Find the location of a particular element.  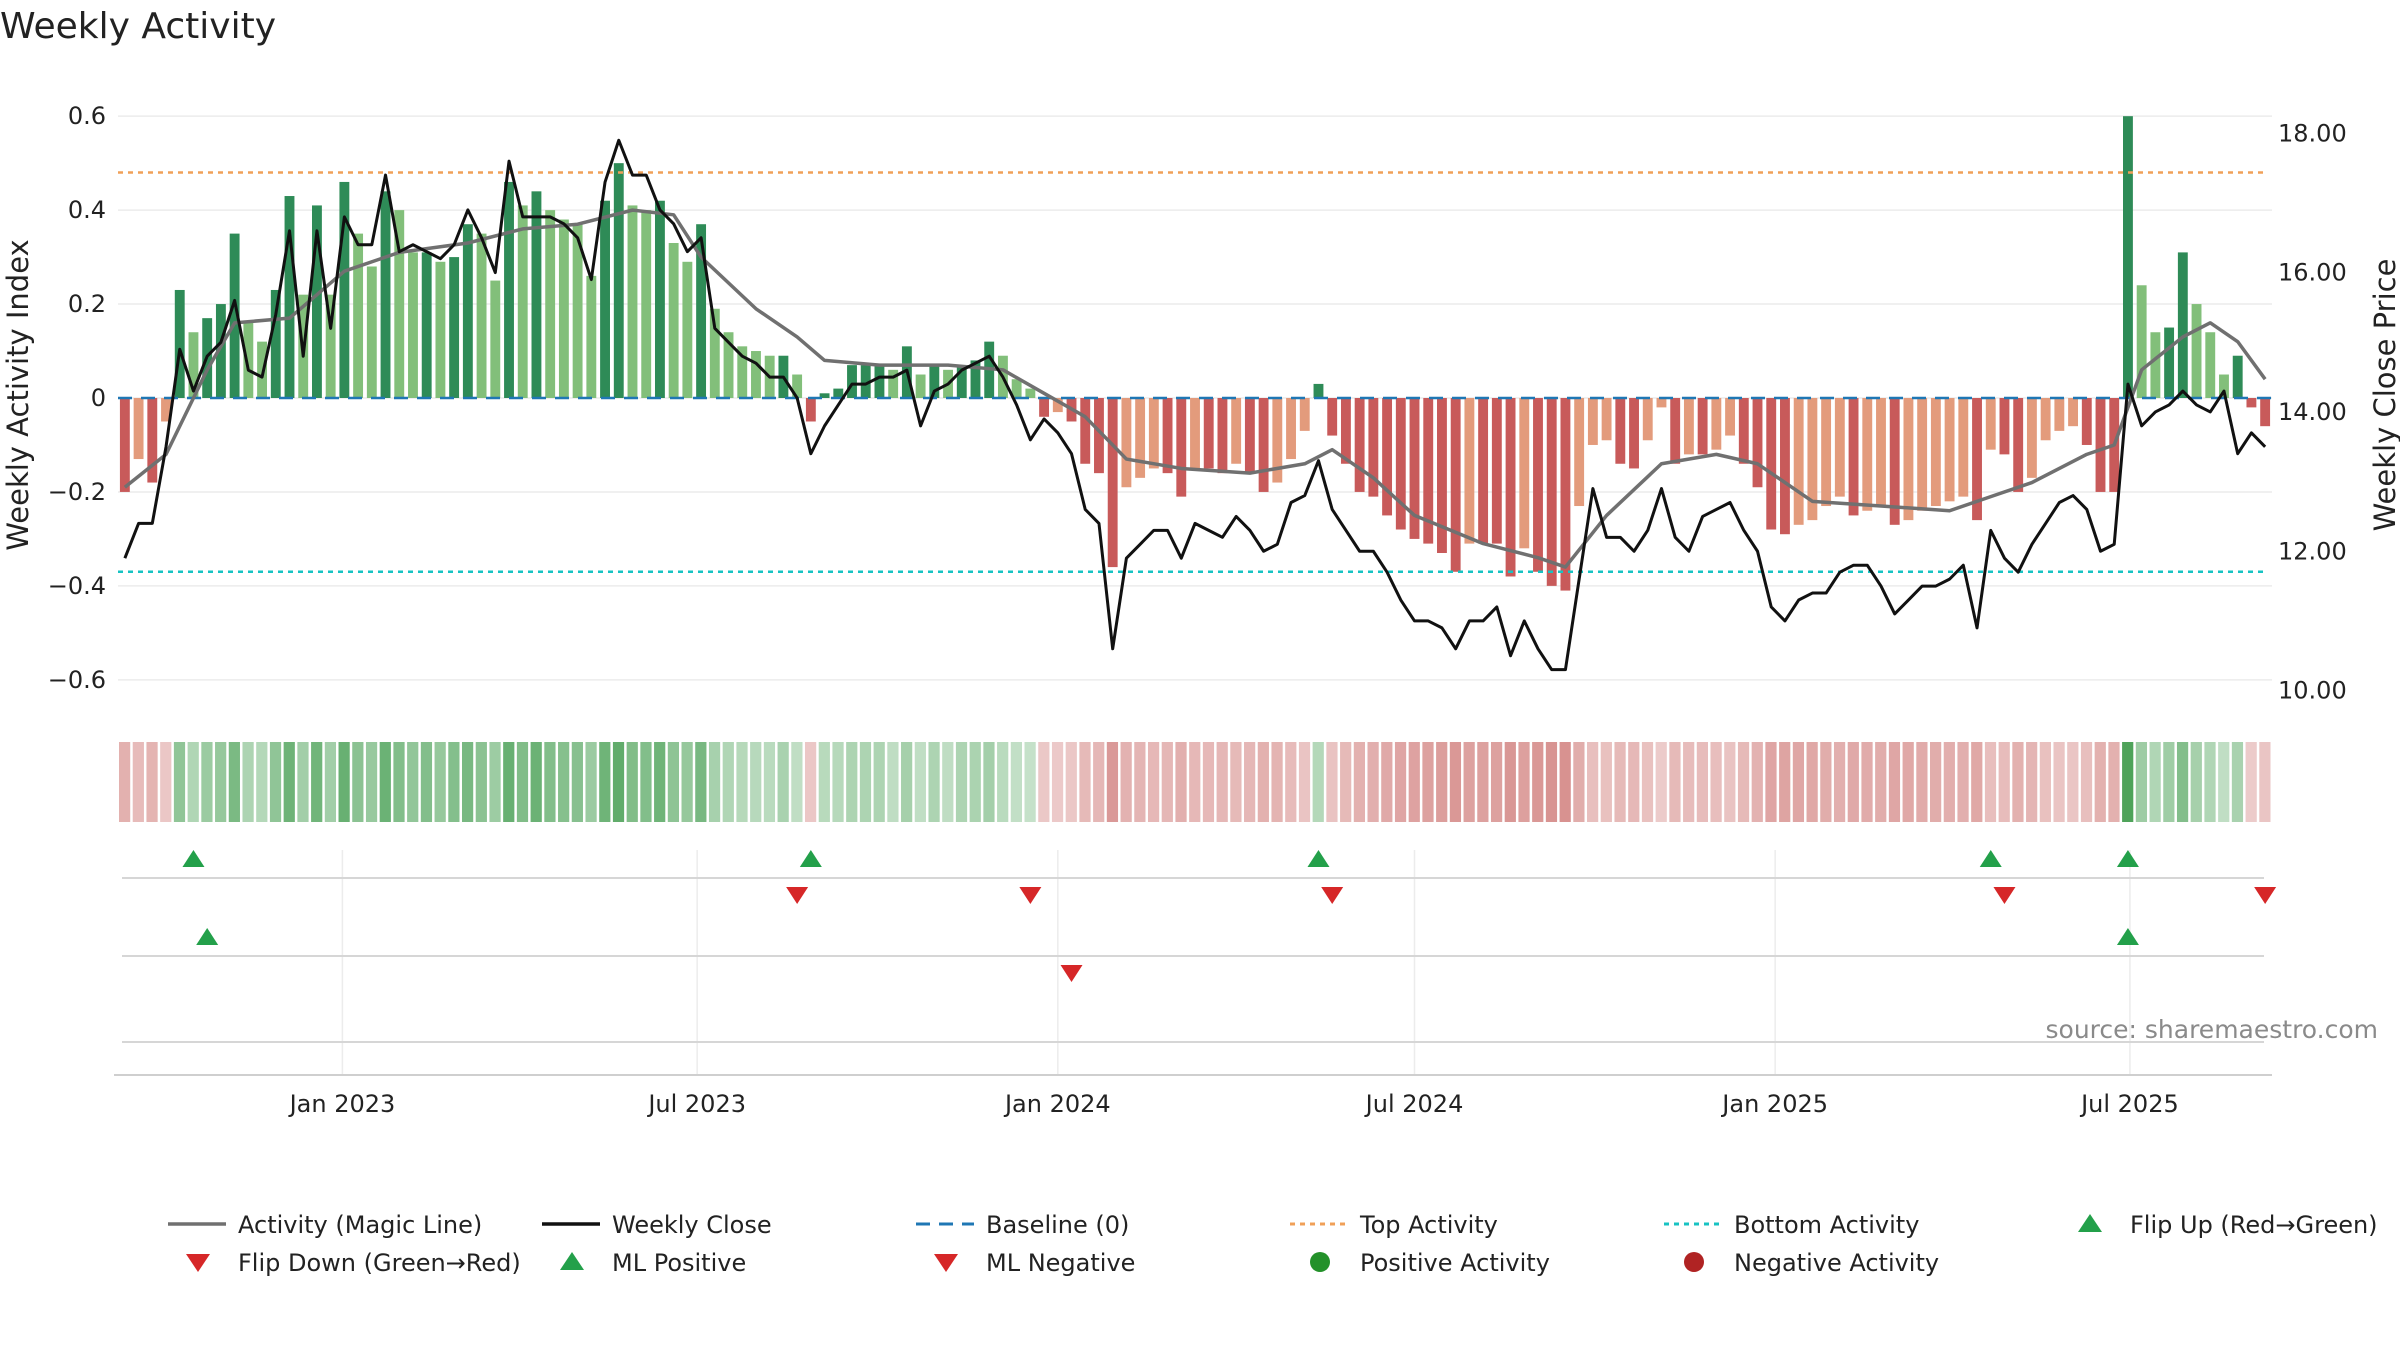

y-tick-label: 0 is located at coordinates (98, 398).